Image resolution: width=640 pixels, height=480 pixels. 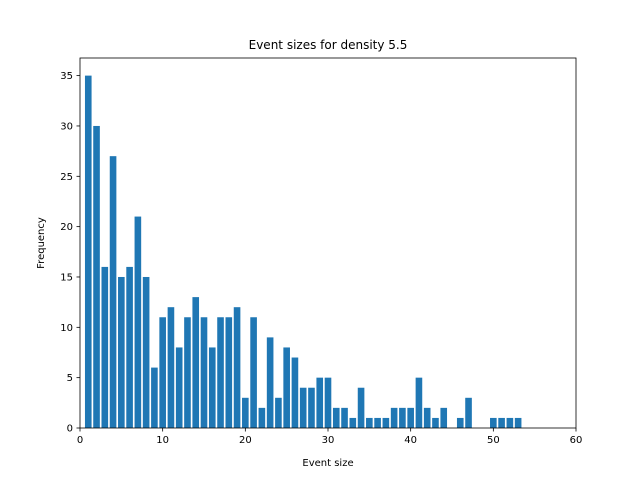 What do you see at coordinates (328, 440) in the screenshot?
I see `x-tick-label: 30` at bounding box center [328, 440].